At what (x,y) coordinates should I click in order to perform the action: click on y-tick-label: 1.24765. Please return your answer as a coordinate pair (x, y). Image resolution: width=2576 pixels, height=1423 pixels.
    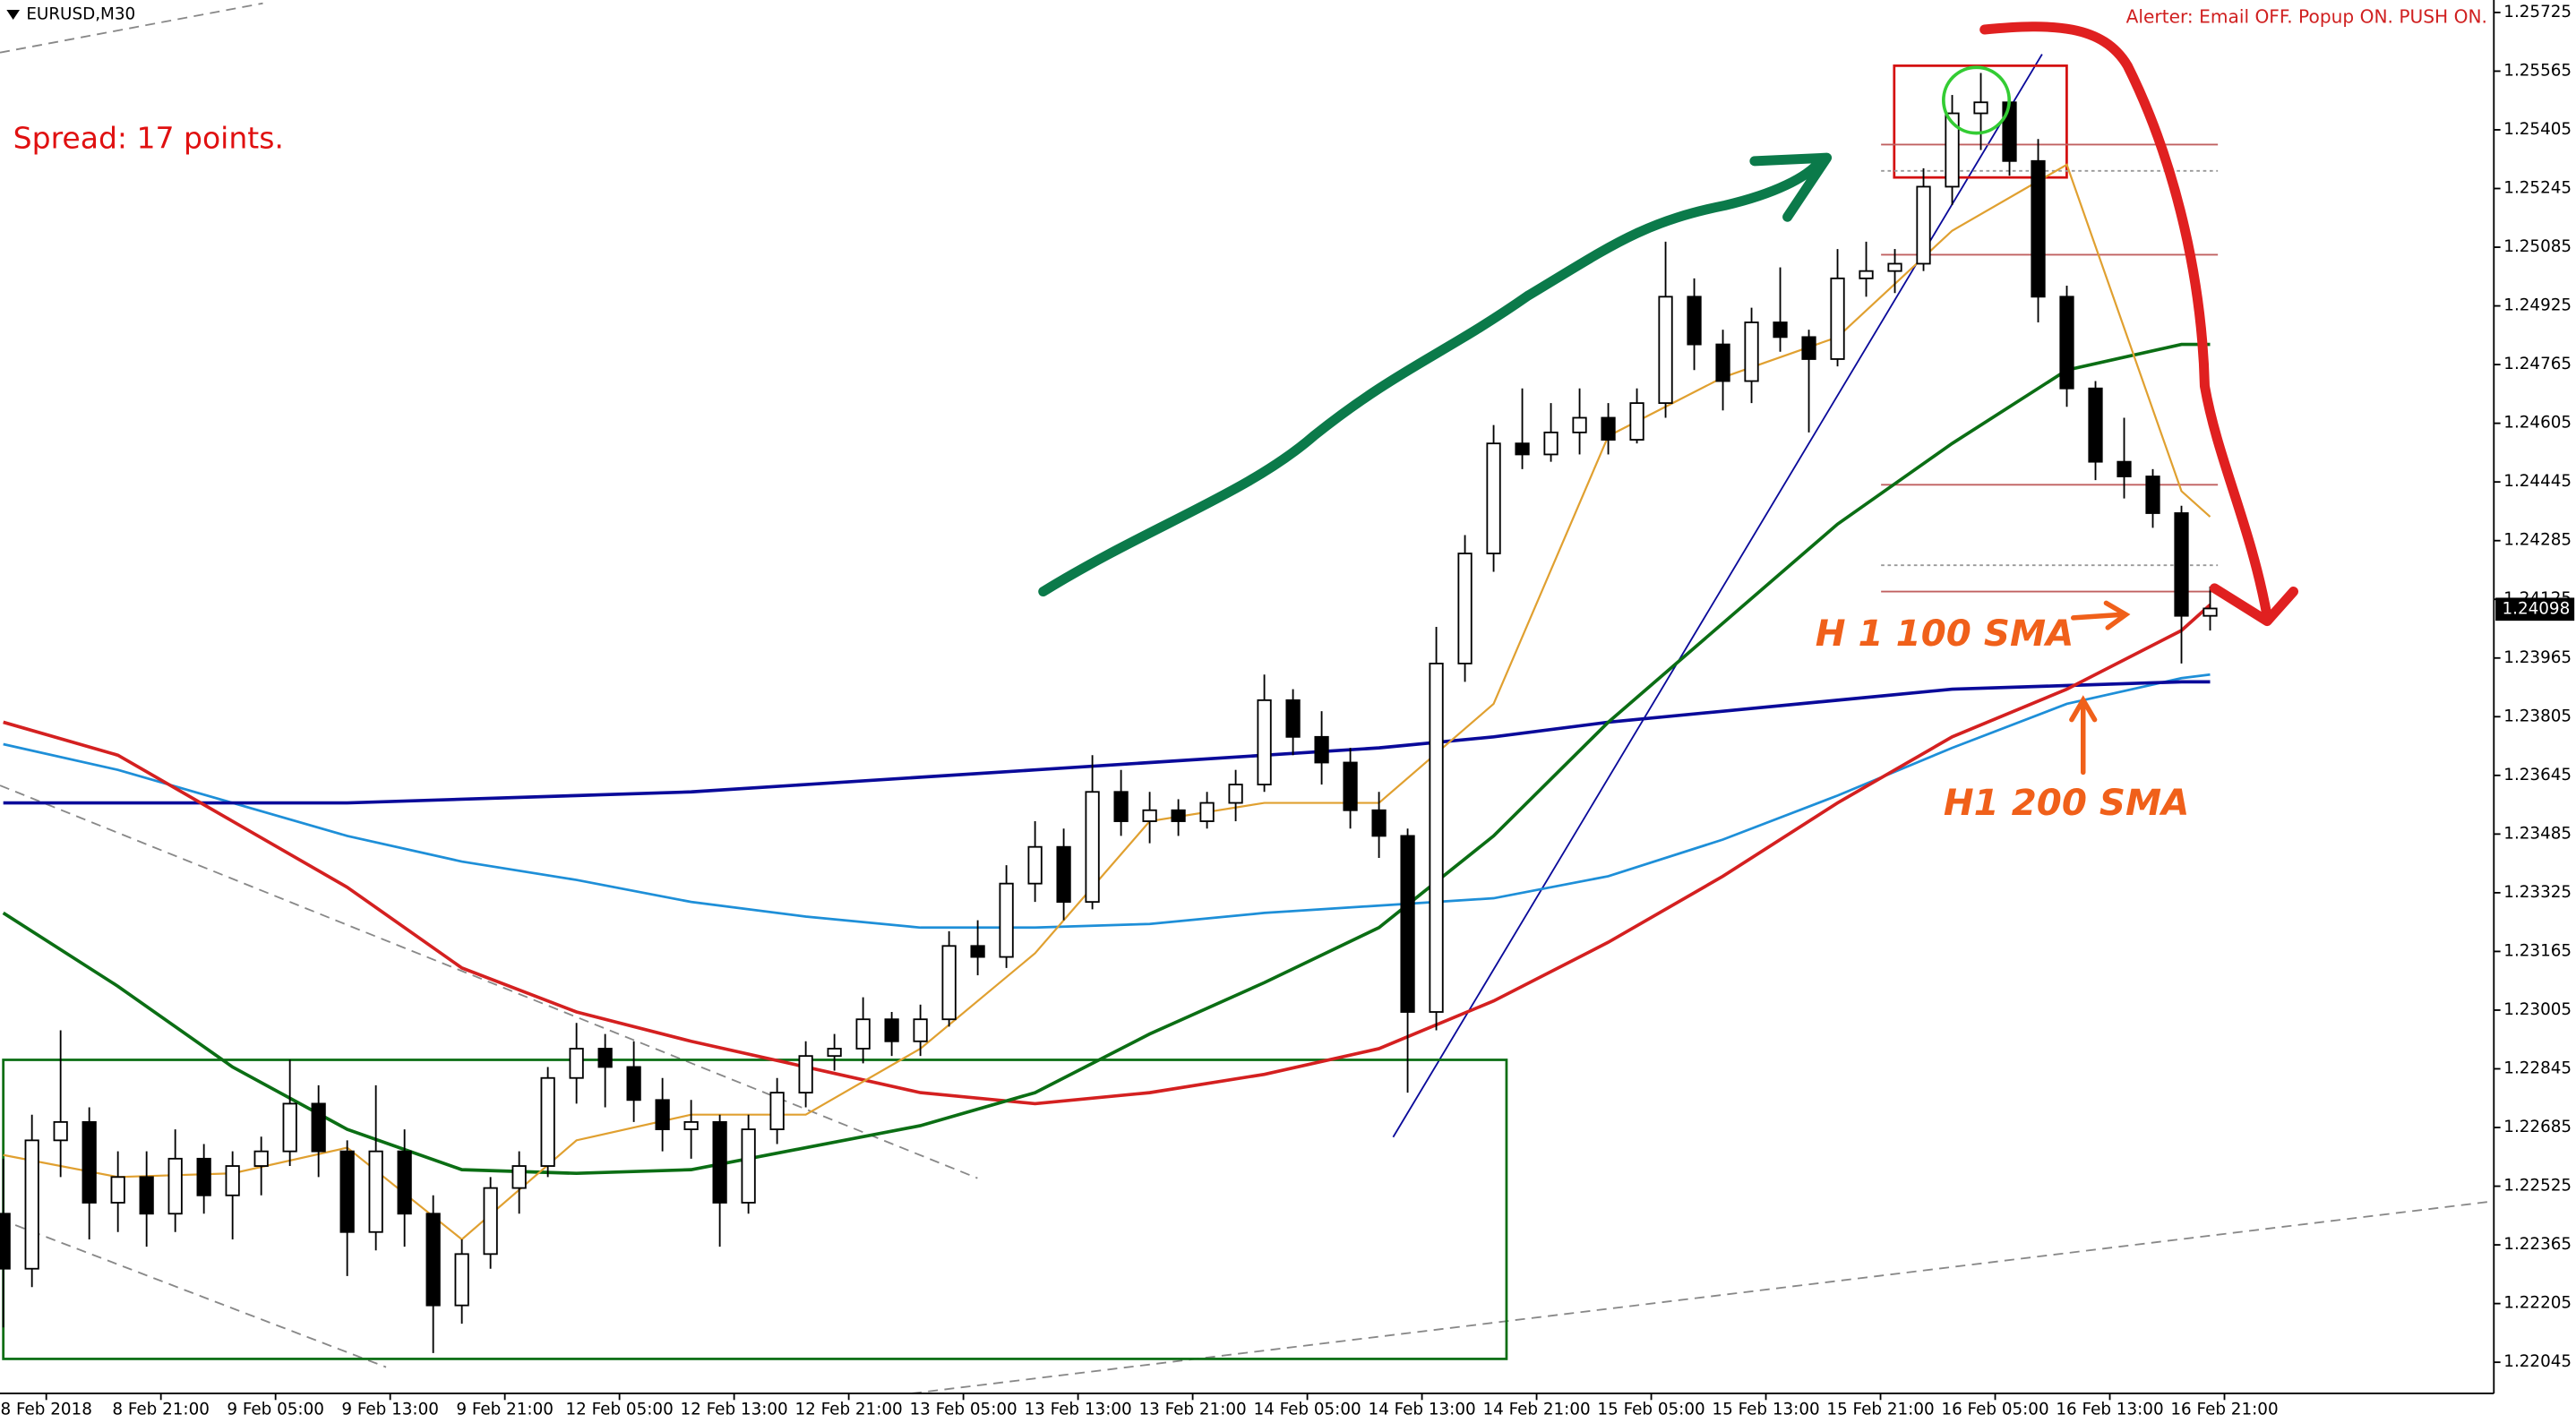
    Looking at the image, I should click on (2537, 364).